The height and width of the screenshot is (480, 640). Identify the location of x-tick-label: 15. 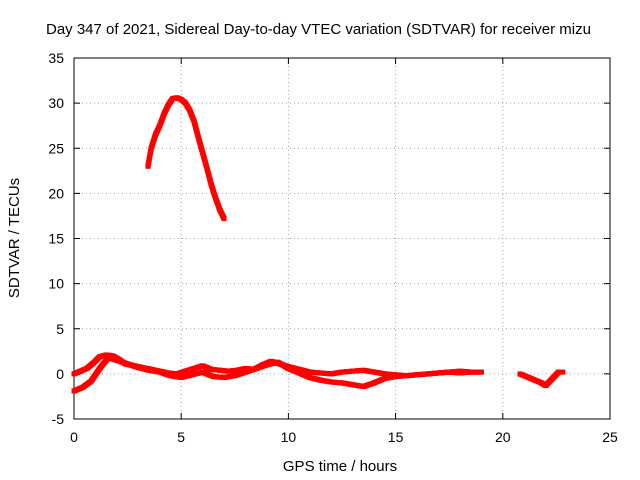
(396, 437).